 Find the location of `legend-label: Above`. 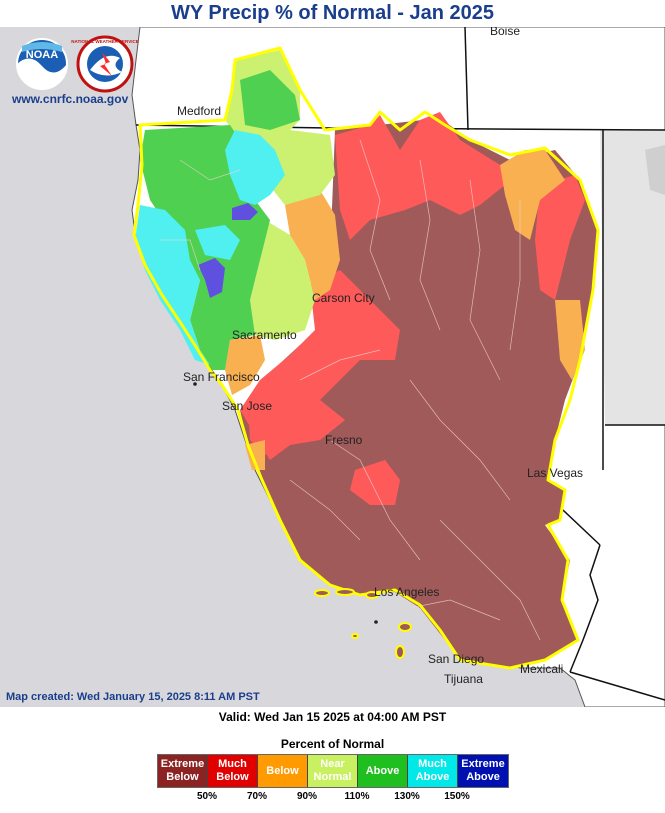

legend-label: Above is located at coordinates (382, 770).